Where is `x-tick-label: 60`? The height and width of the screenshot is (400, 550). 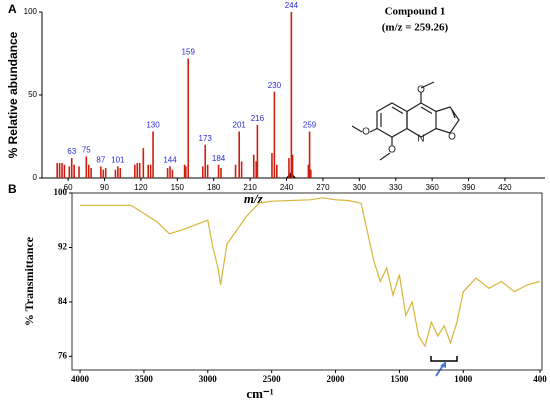
x-tick-label: 60 is located at coordinates (68, 187).